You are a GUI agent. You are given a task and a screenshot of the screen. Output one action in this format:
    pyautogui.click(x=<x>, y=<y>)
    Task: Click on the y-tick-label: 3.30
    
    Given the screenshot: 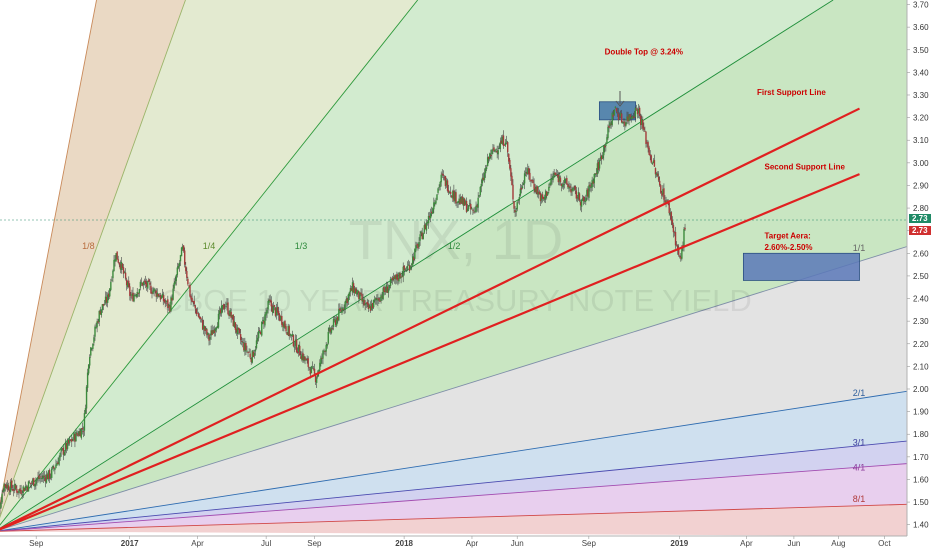 What is the action you would take?
    pyautogui.click(x=921, y=95)
    